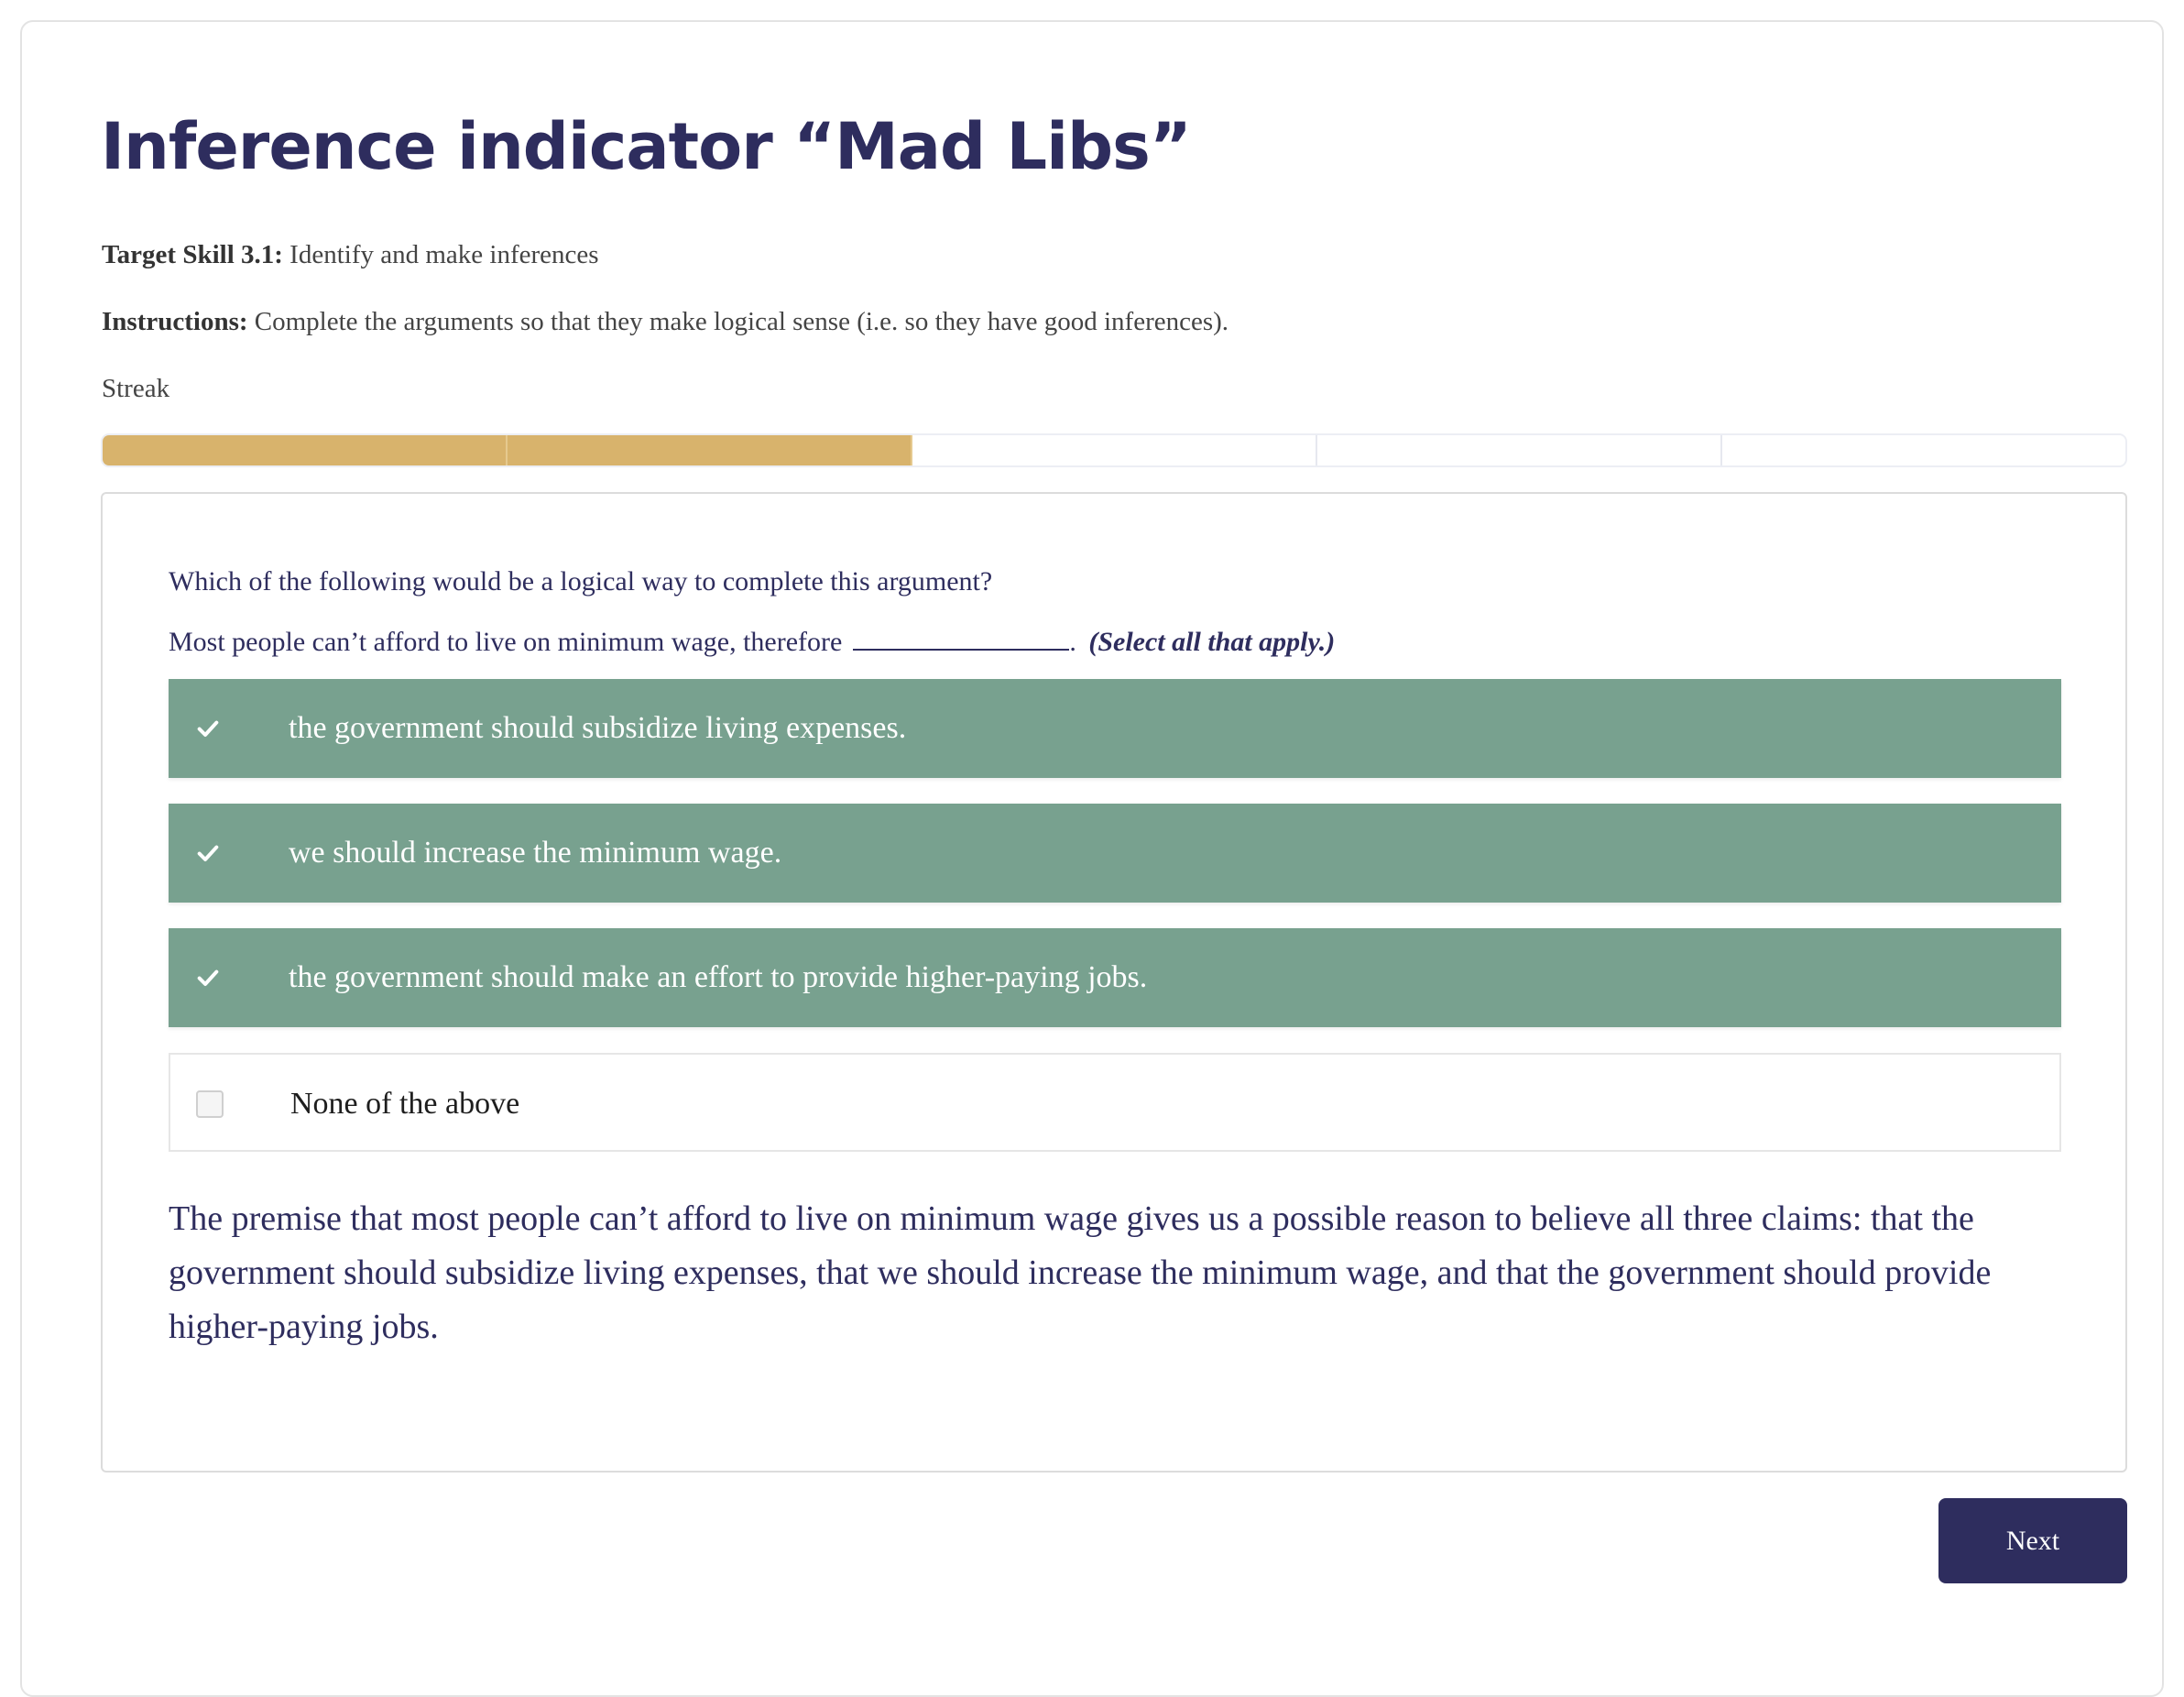  Describe the element at coordinates (405, 1104) in the screenshot. I see `answer-option-label: None of the above` at that location.